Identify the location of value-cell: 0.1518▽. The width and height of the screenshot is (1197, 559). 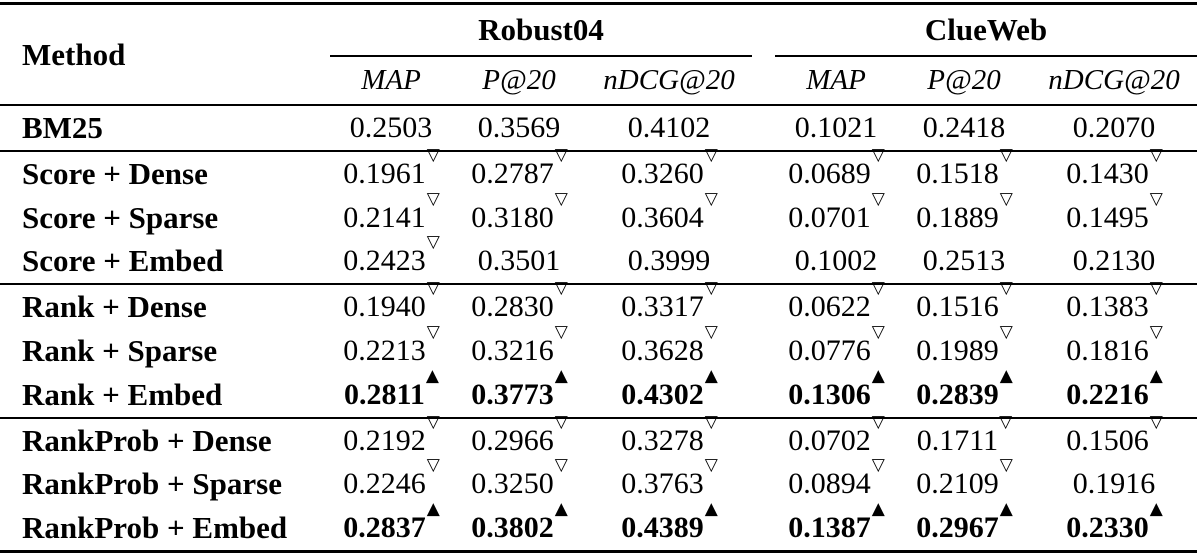
(964, 167).